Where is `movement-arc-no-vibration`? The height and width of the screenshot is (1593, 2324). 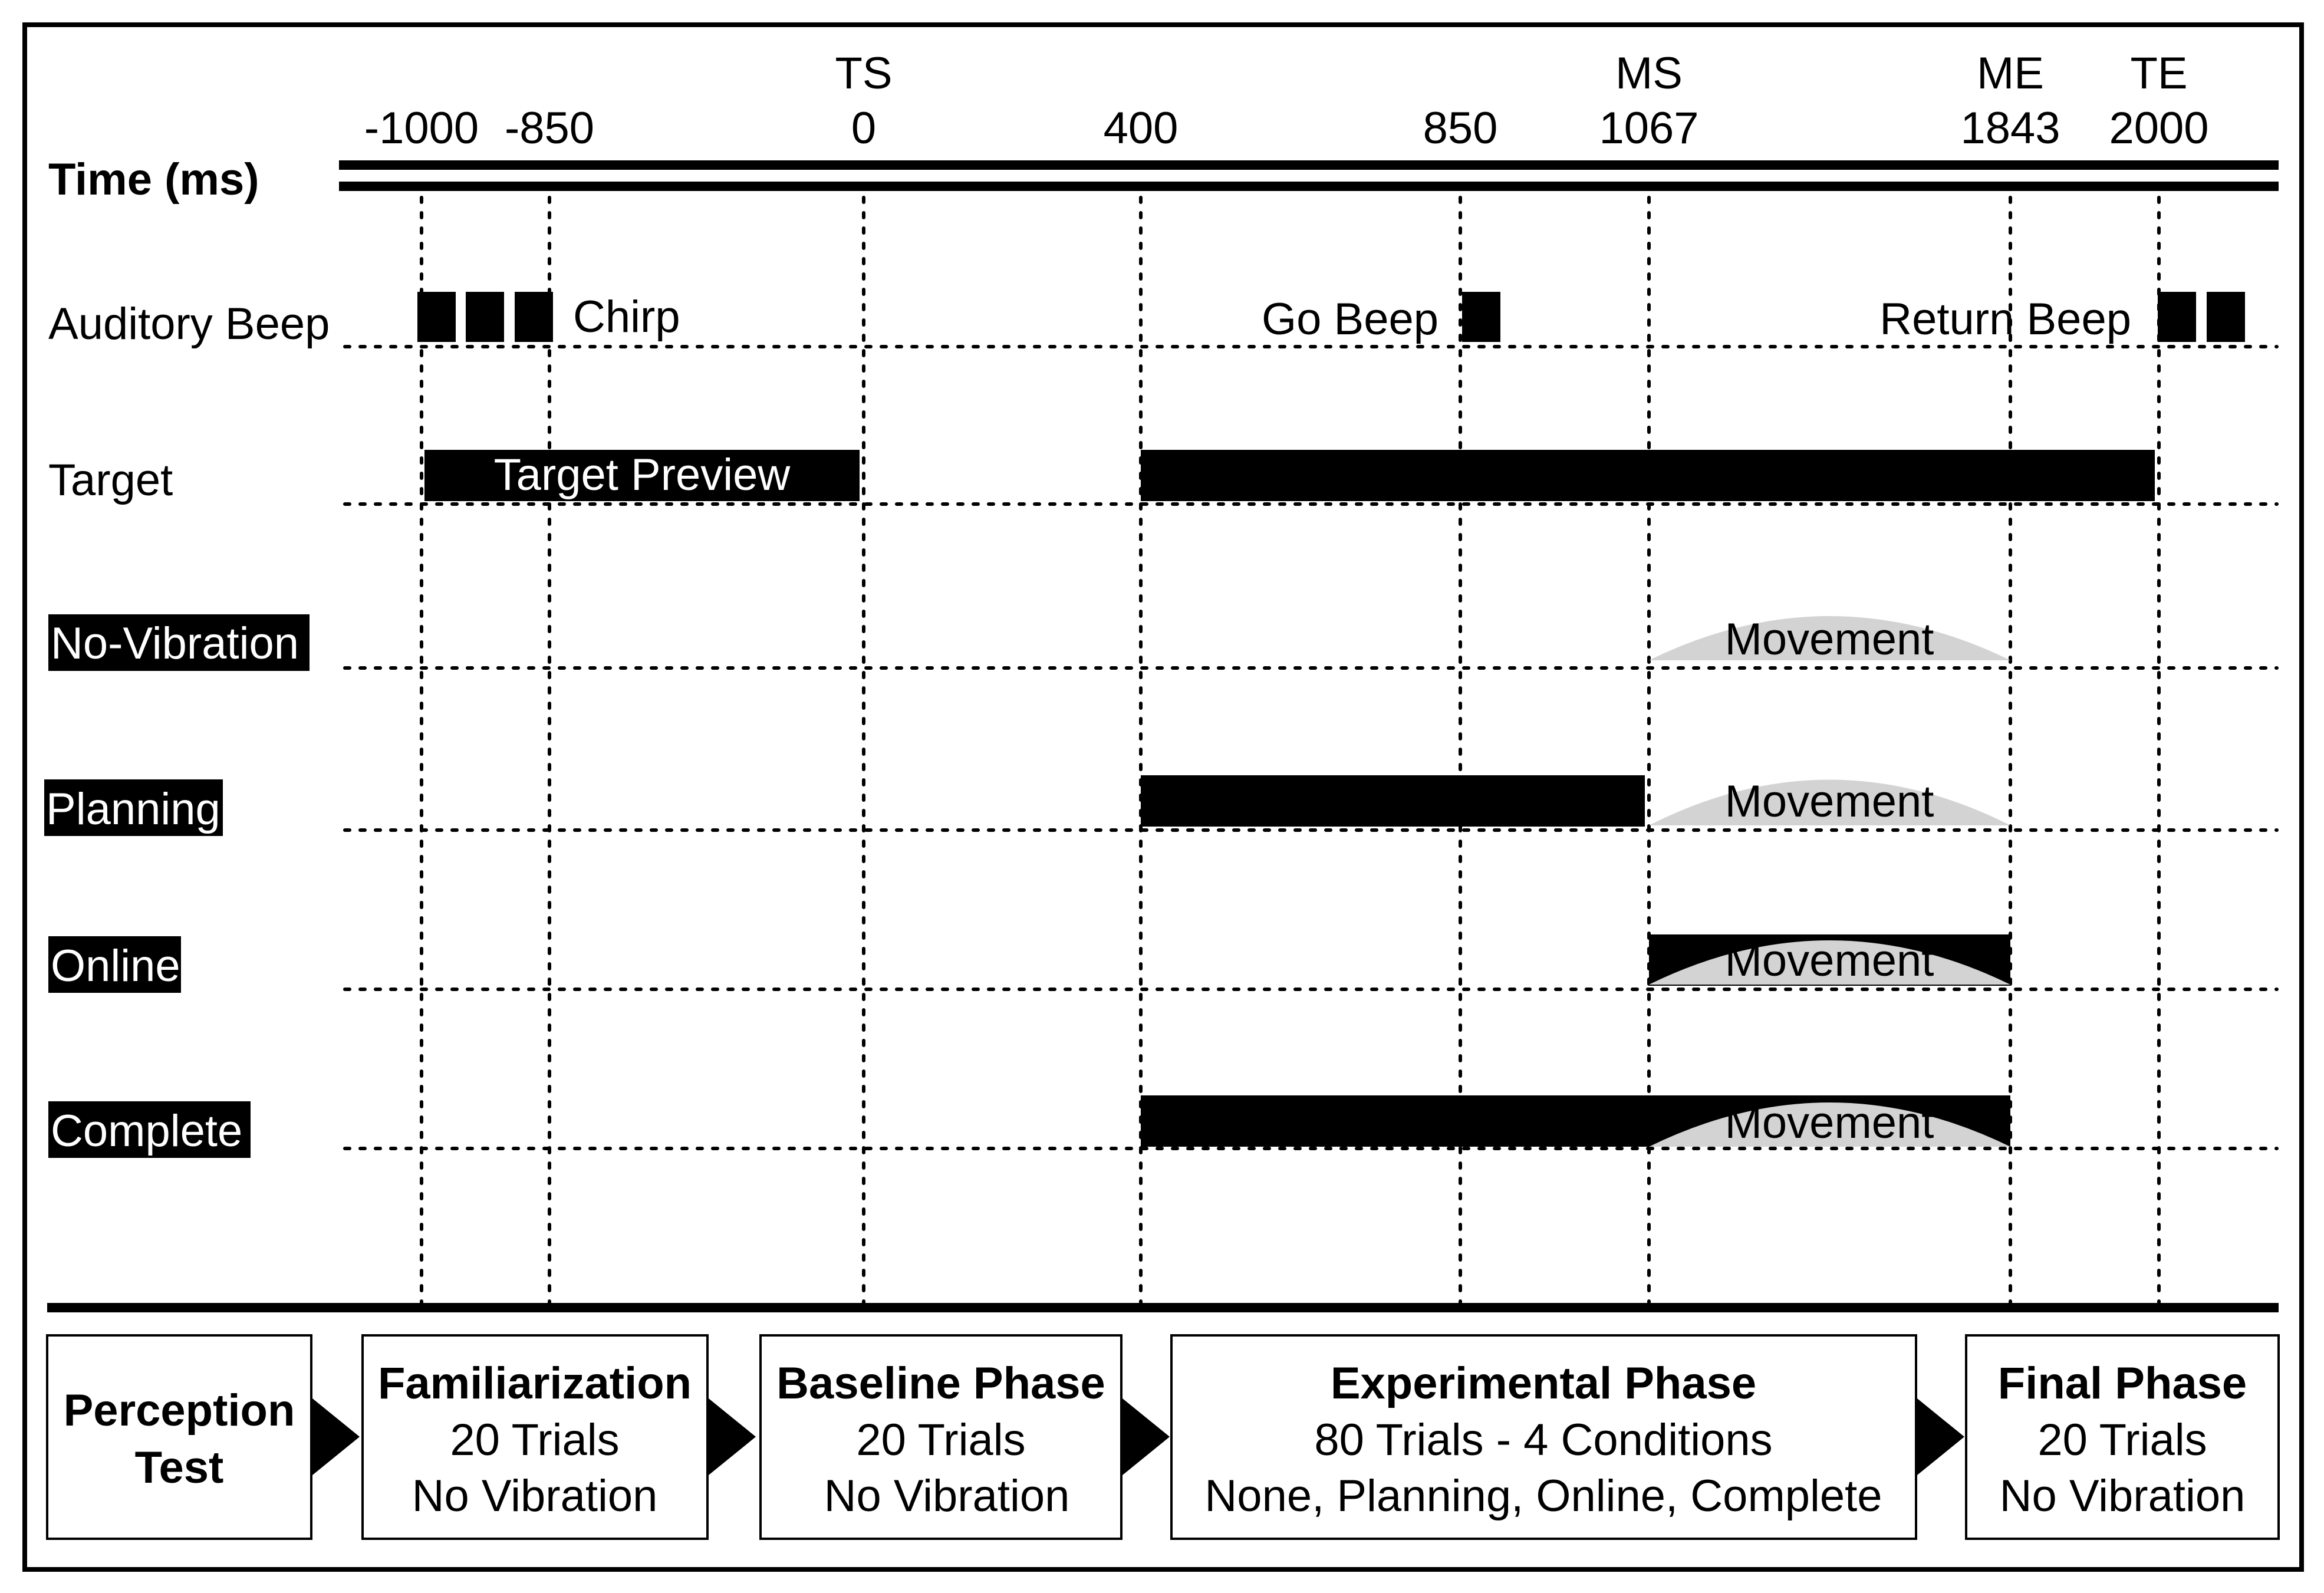
movement-arc-no-vibration is located at coordinates (1829, 638).